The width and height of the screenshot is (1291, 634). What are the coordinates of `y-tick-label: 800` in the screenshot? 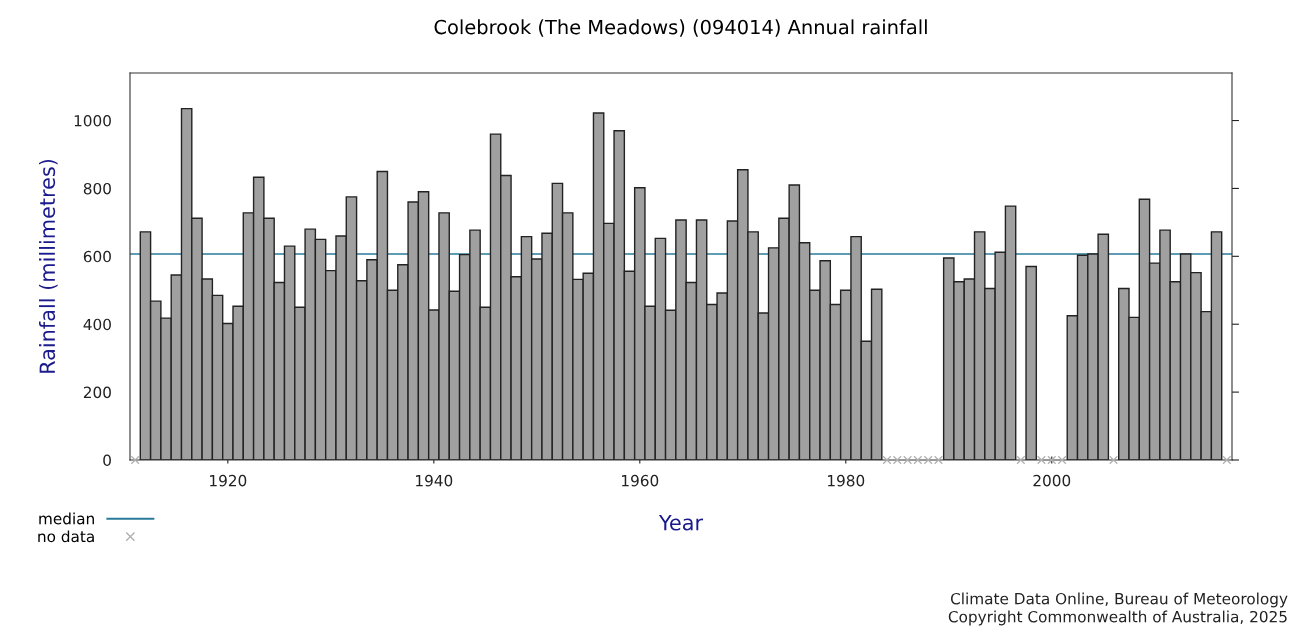 It's located at (97, 188).